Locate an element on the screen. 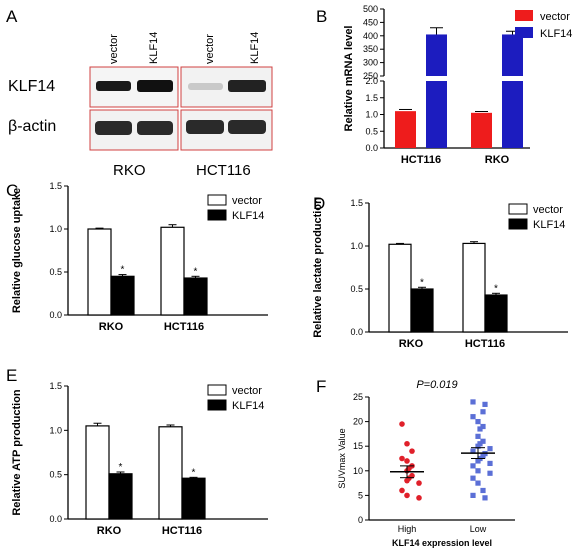 The height and width of the screenshot is (555, 583). suv-y-tick-label: 15 is located at coordinates (358, 446).